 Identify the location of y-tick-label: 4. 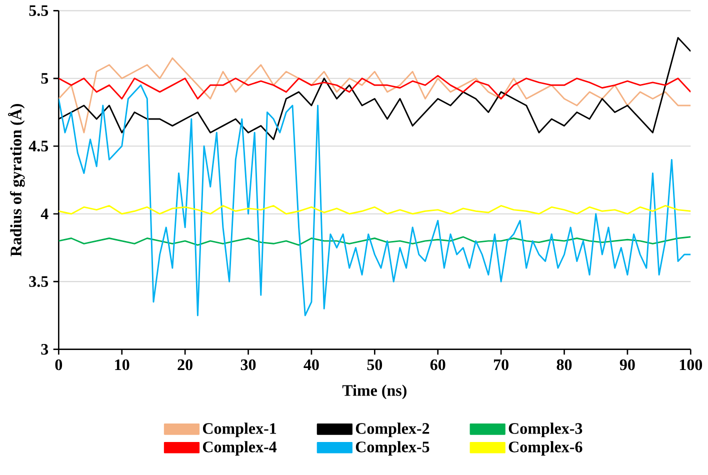
(44, 214).